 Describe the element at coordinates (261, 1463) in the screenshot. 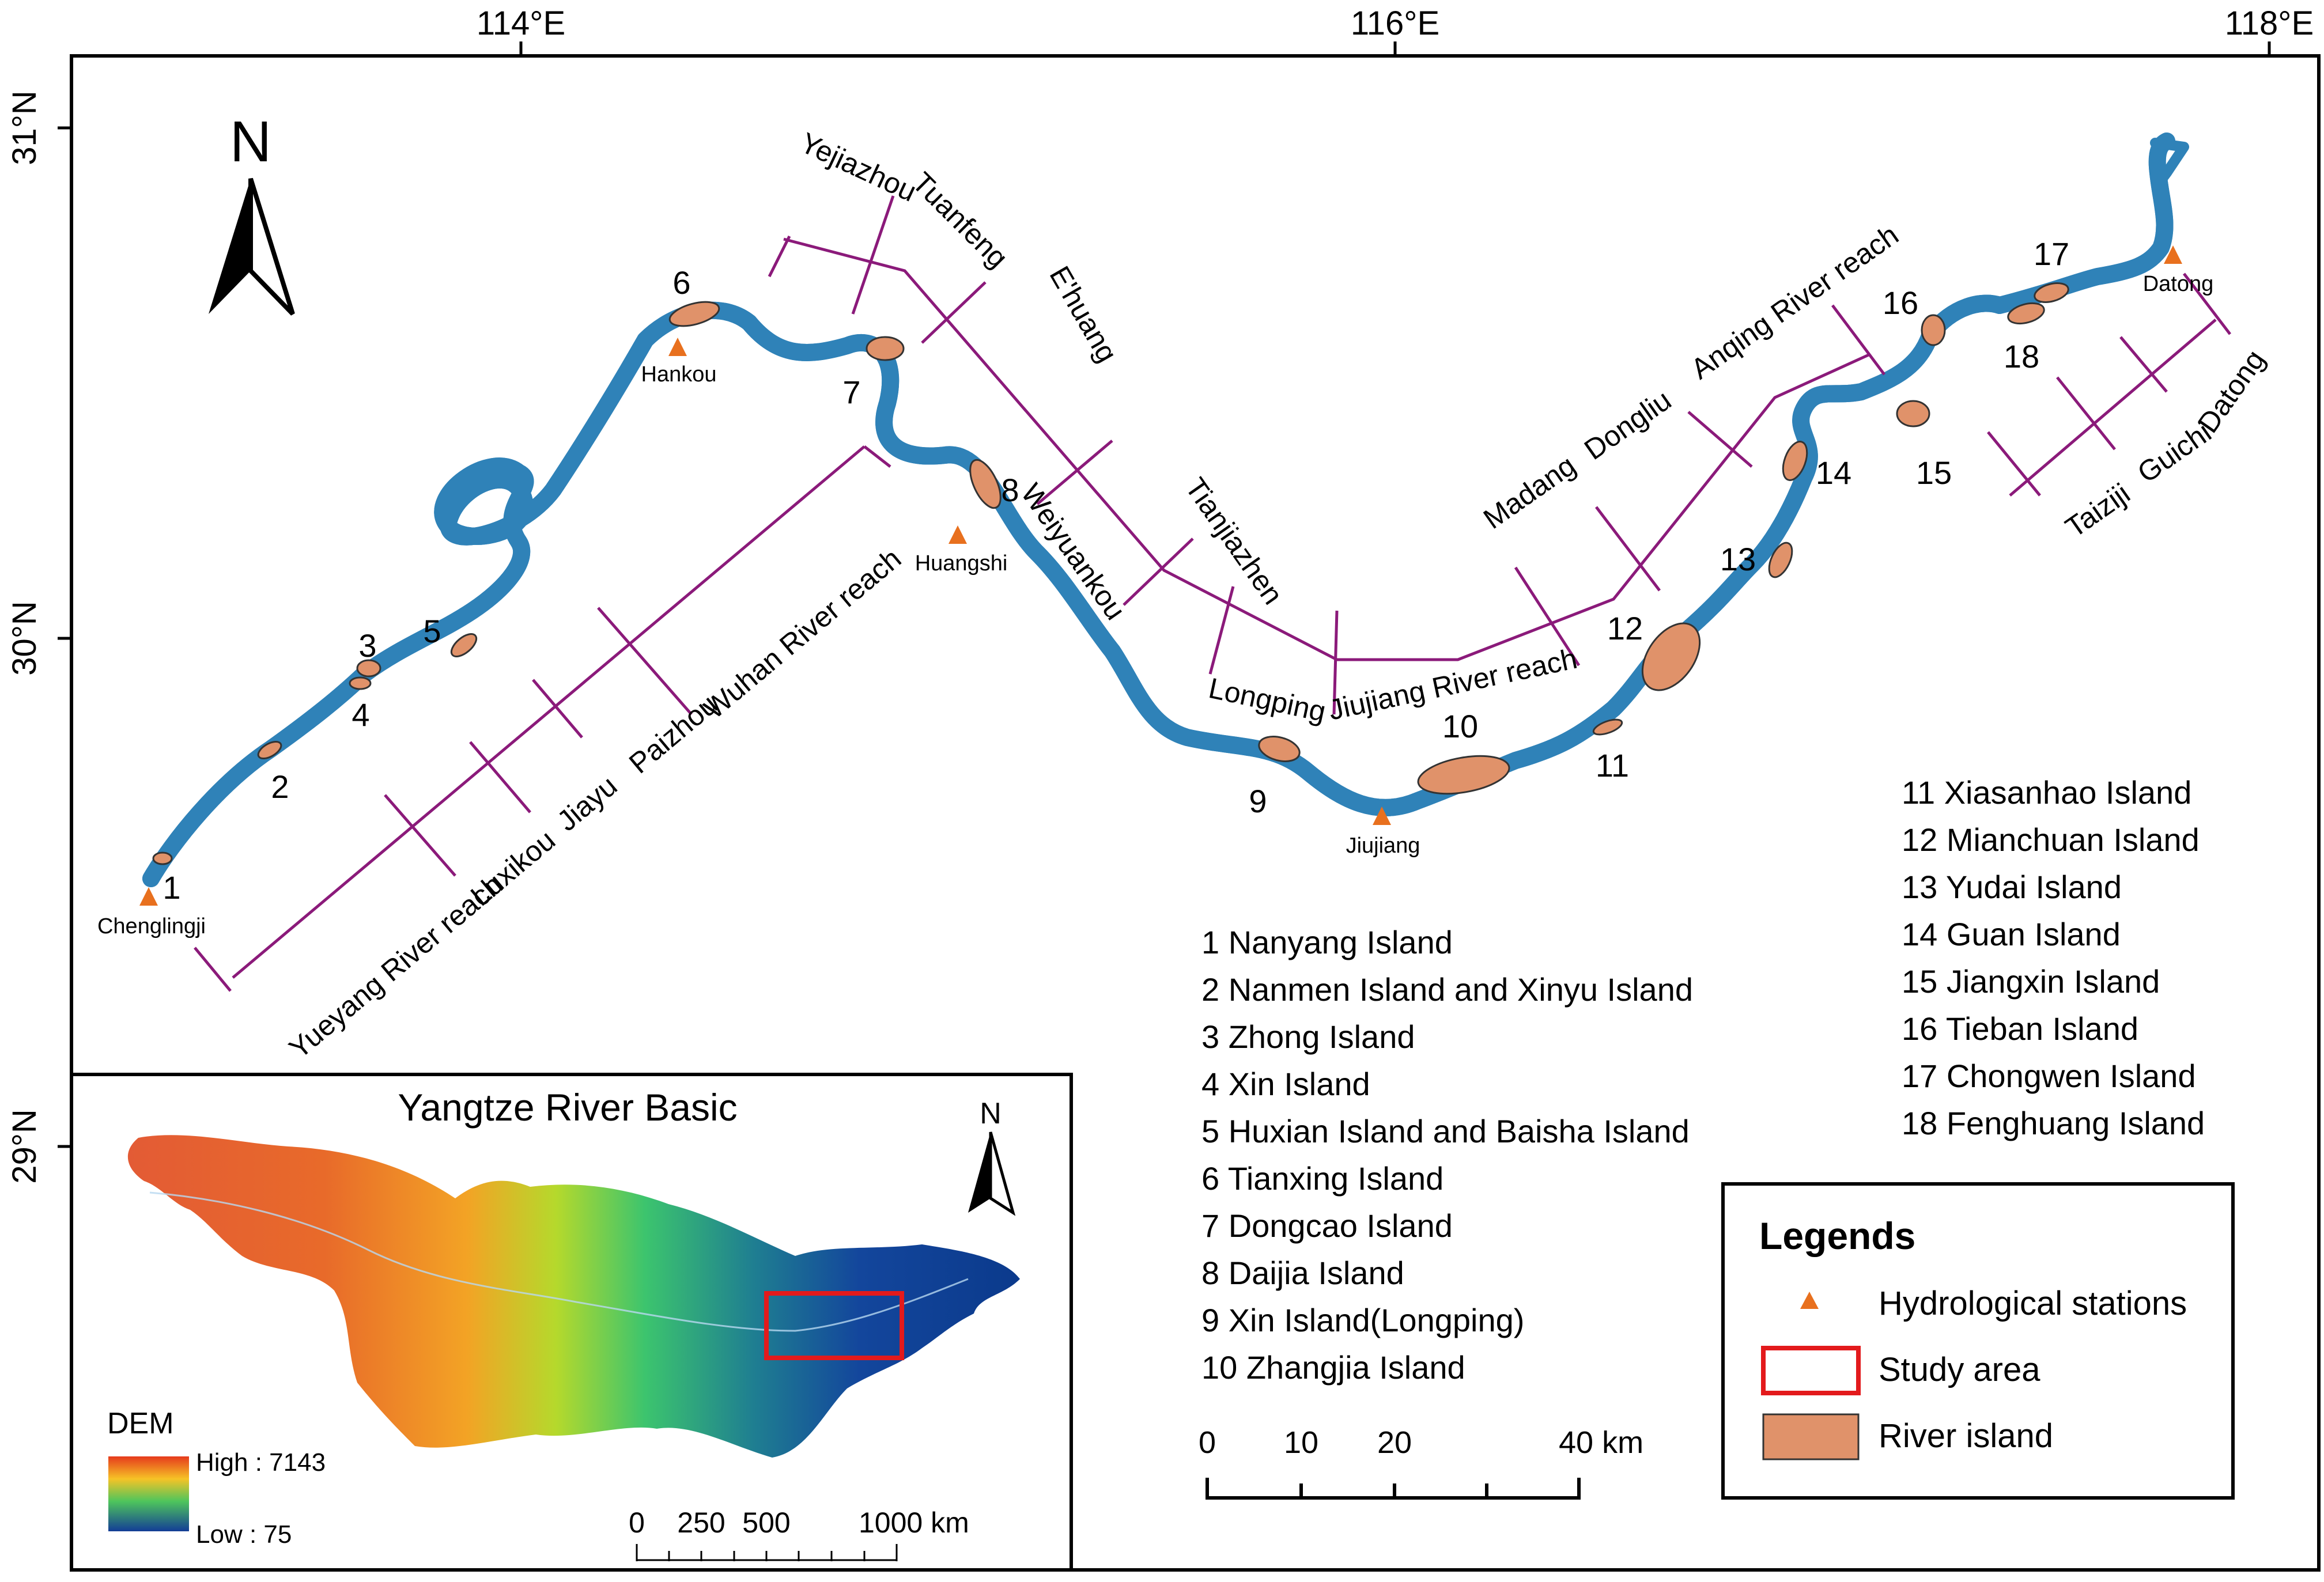

I see `dem-high-label: High : 7143` at that location.